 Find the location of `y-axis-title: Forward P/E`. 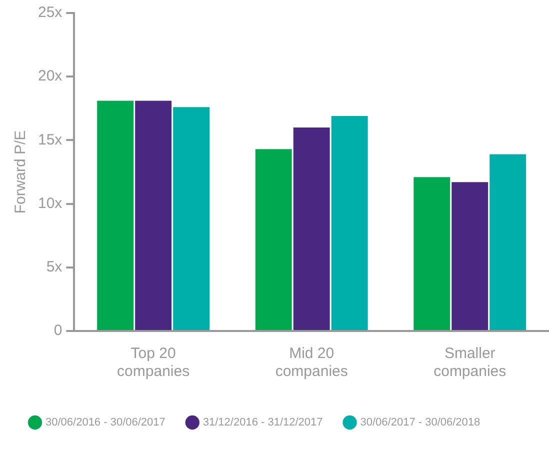

y-axis-title: Forward P/E is located at coordinates (21, 172).